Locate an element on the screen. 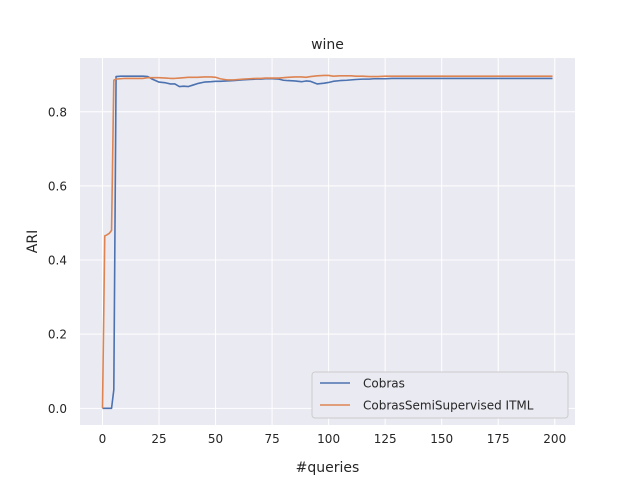 This screenshot has height=480, width=640. x-tick-label: 200 is located at coordinates (554, 439).